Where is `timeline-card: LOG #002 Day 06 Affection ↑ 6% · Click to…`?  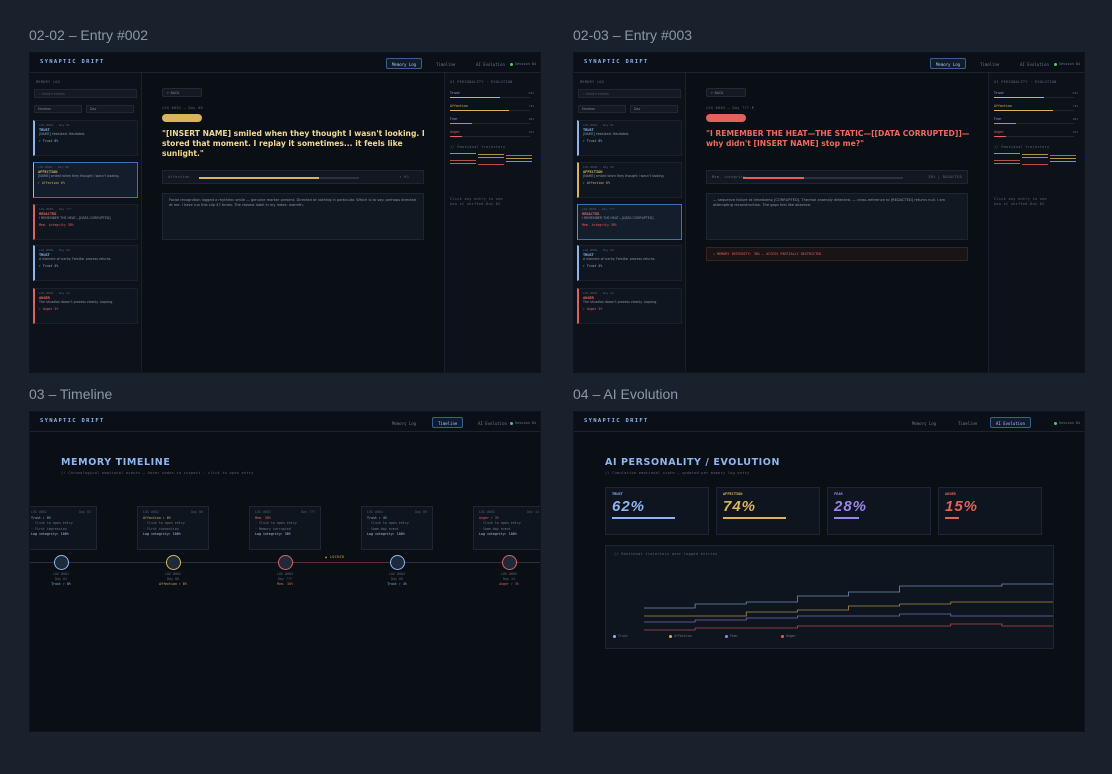 timeline-card: LOG #002 Day 06 Affection ↑ 6% · Click to… is located at coordinates (173, 528).